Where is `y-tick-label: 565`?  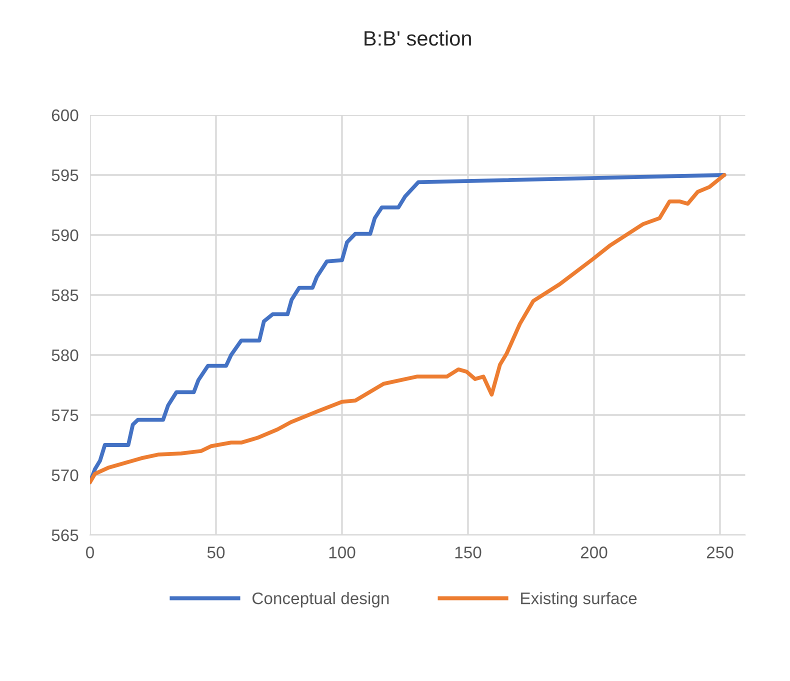 y-tick-label: 565 is located at coordinates (65, 535).